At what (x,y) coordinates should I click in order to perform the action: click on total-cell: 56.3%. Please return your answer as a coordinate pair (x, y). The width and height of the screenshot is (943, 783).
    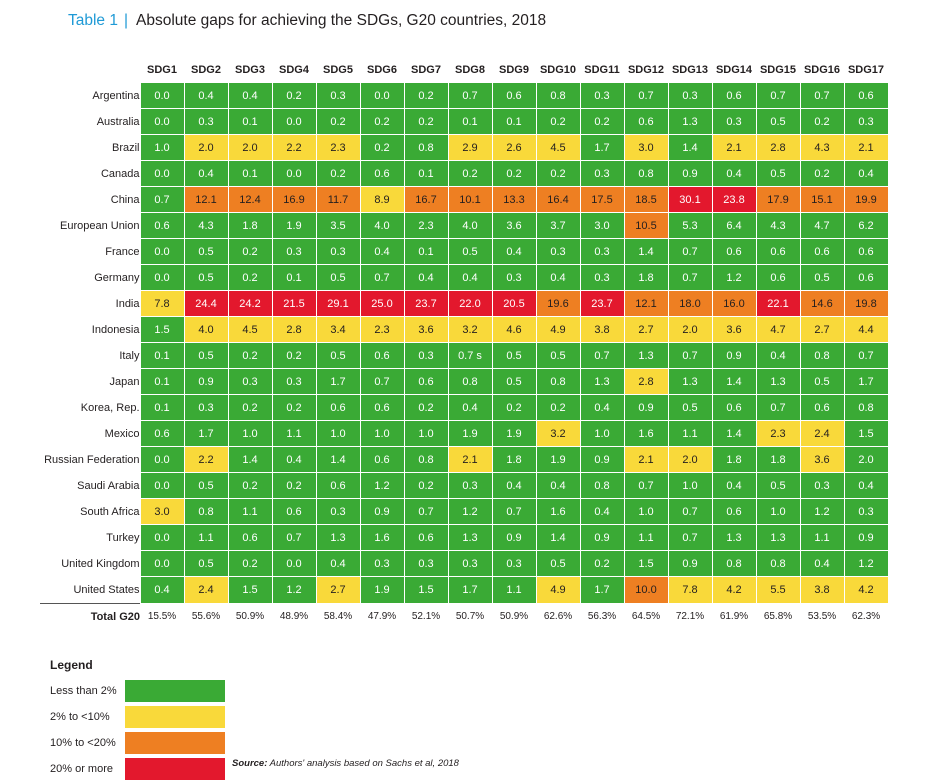
    Looking at the image, I should click on (602, 616).